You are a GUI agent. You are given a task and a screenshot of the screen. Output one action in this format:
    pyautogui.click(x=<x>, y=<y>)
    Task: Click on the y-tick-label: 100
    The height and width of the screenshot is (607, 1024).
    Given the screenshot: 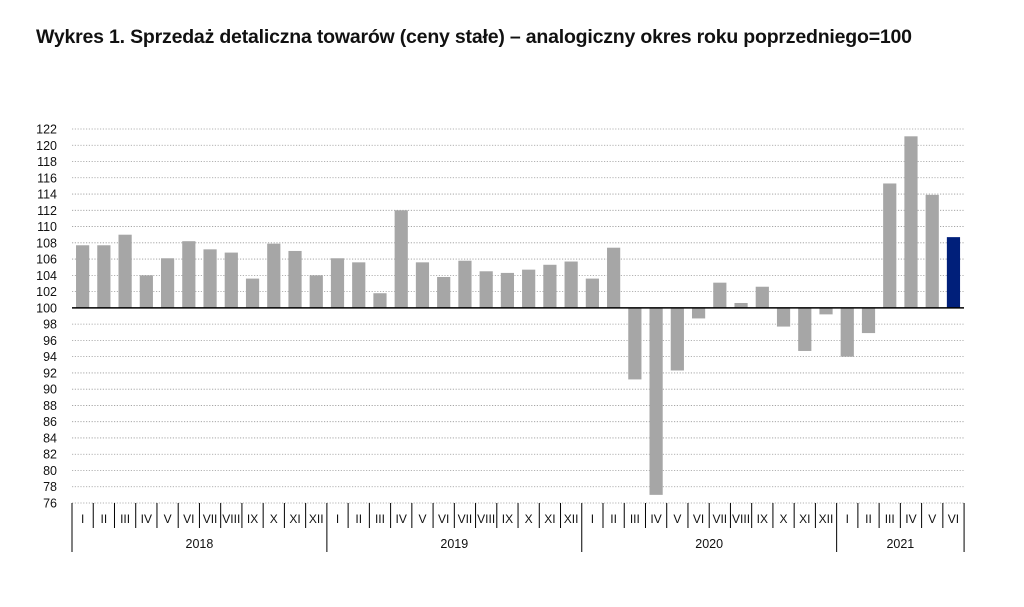 What is the action you would take?
    pyautogui.click(x=46, y=308)
    